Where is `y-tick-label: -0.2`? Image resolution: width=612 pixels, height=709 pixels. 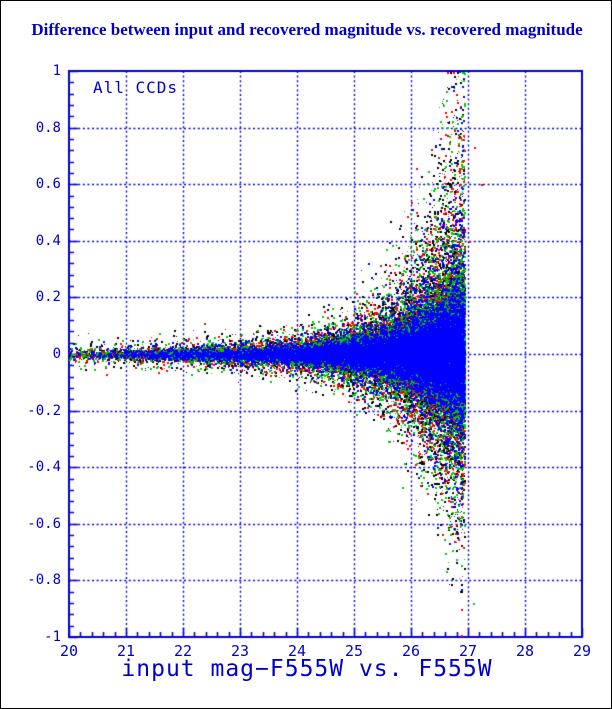 y-tick-label: -0.2 is located at coordinates (44, 411).